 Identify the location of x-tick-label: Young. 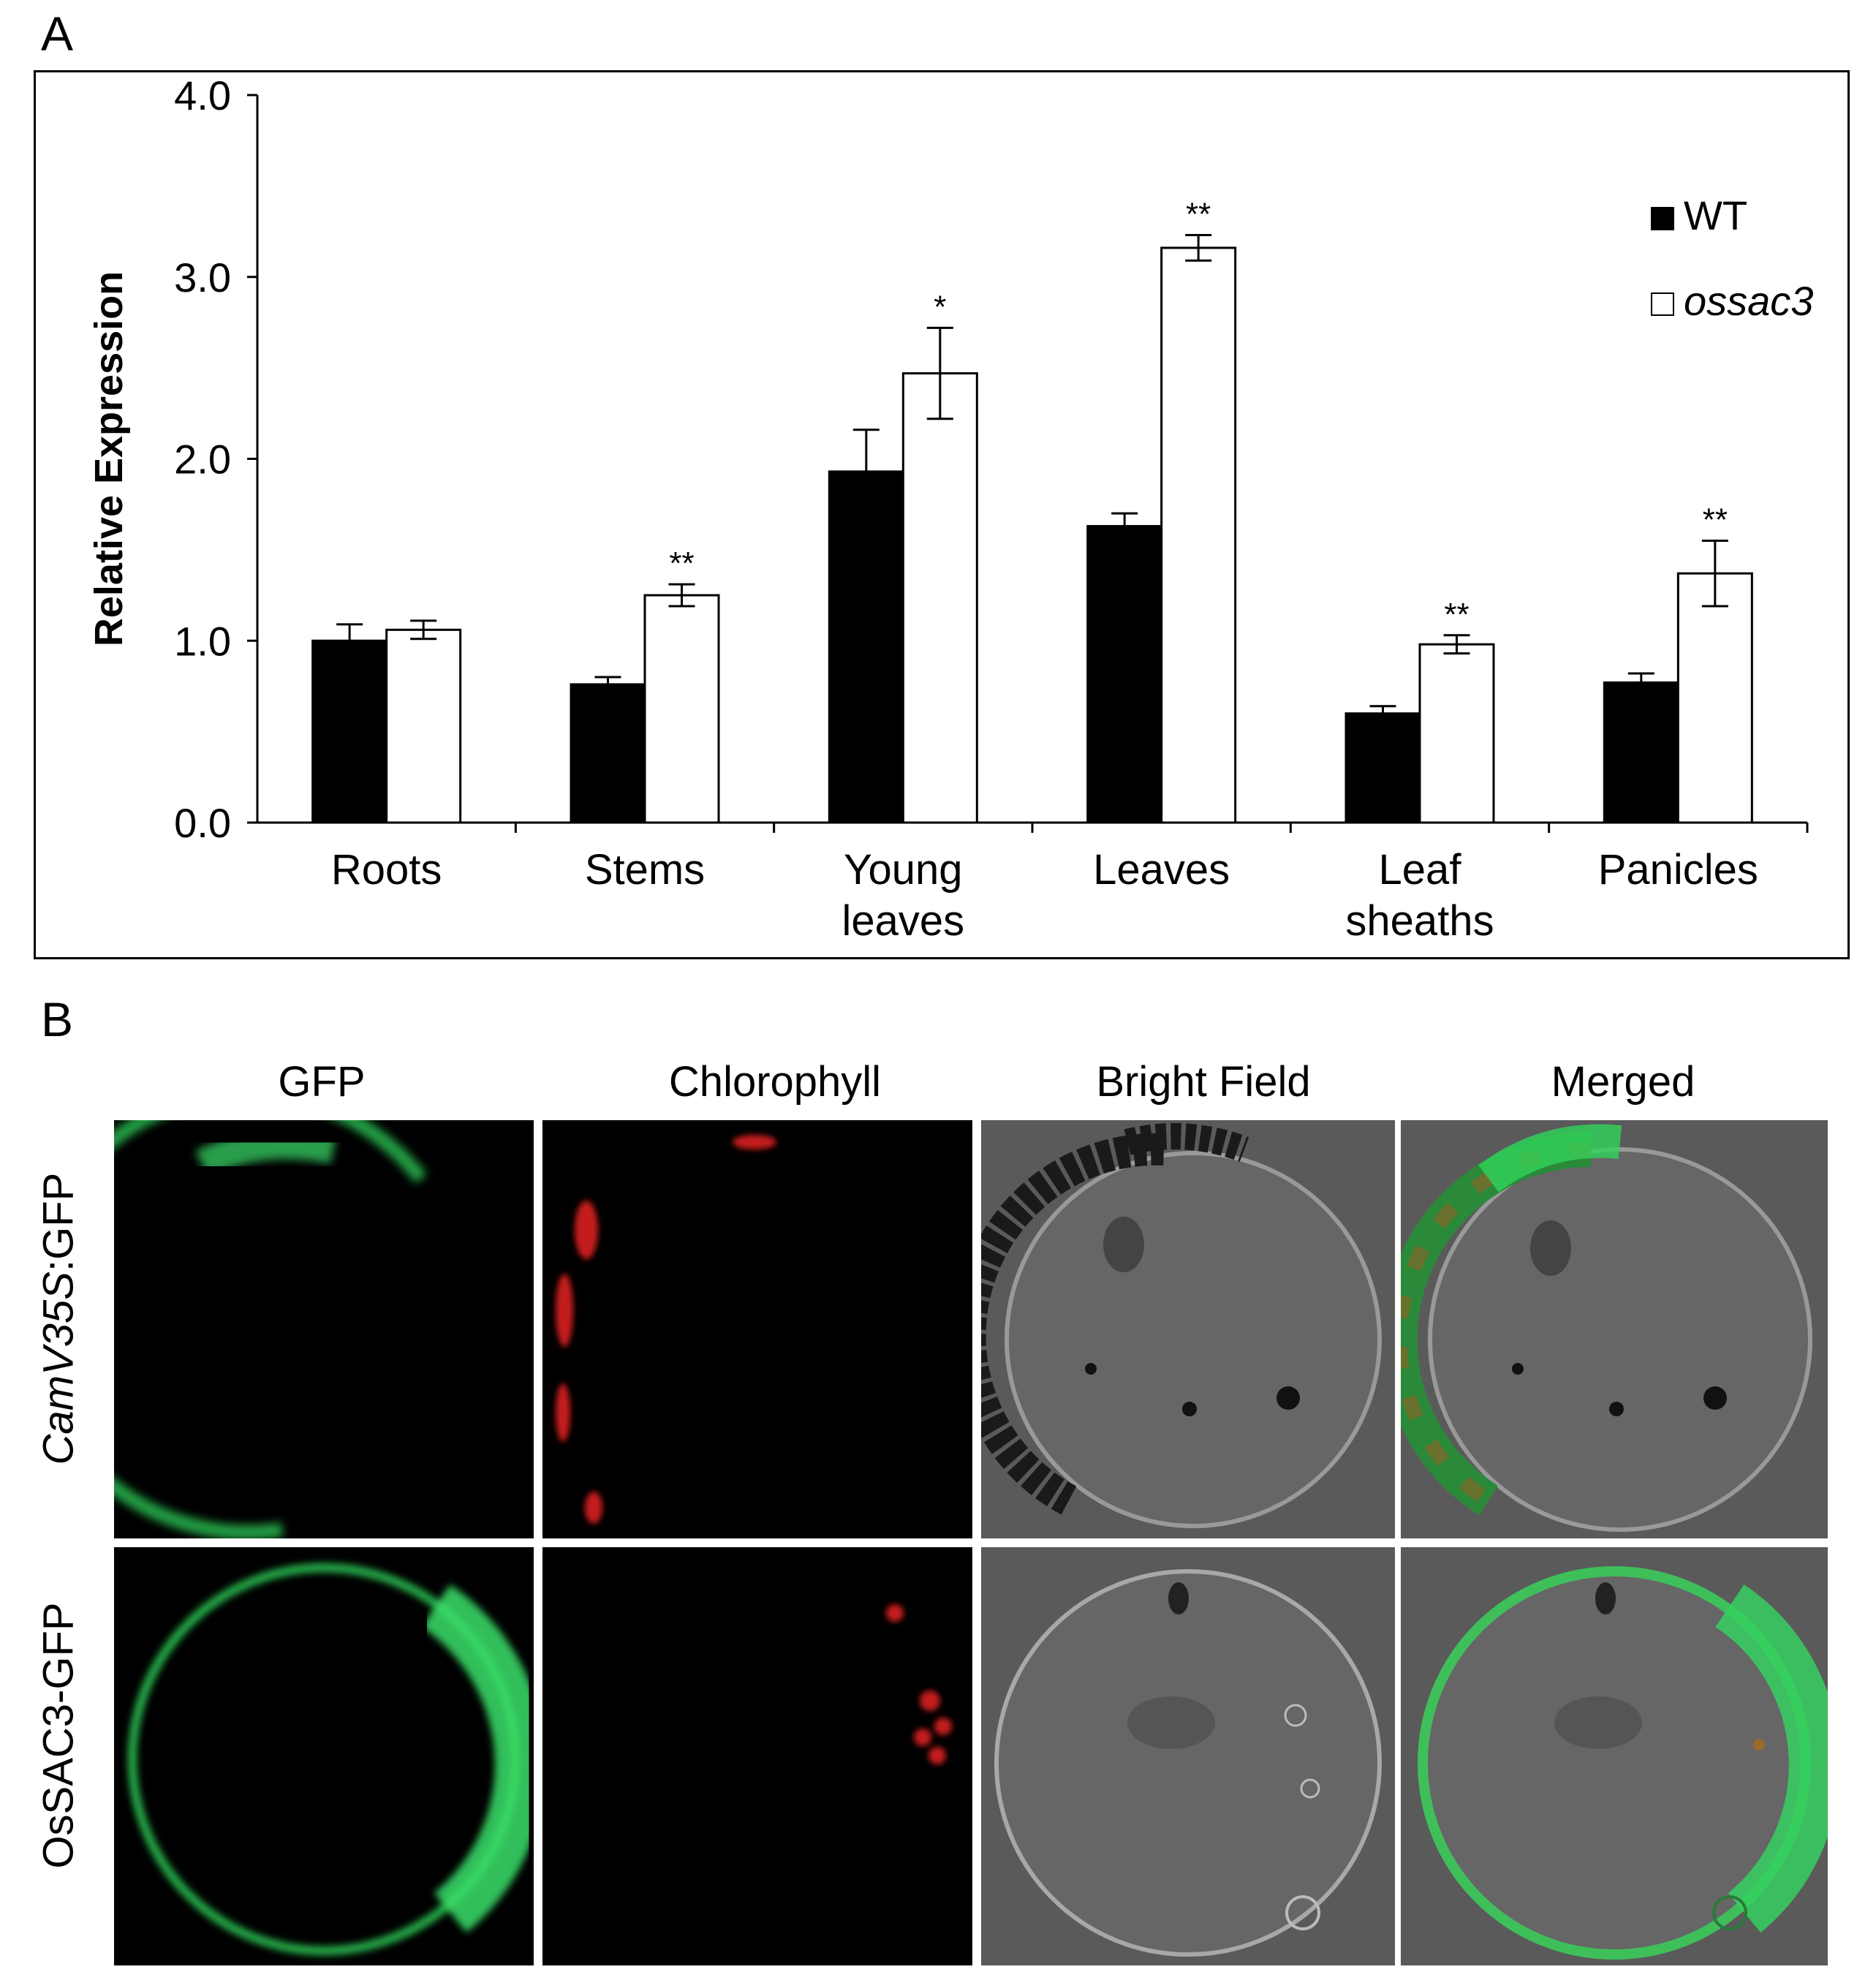
(903, 870).